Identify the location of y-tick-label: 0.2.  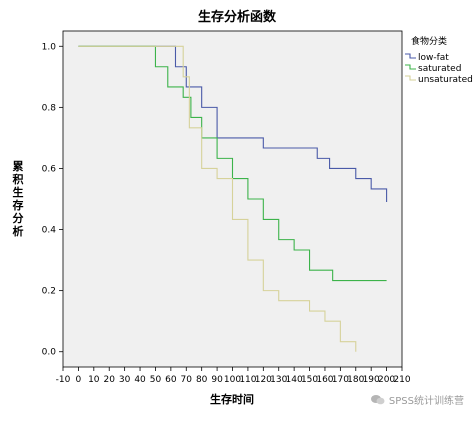
(49, 292).